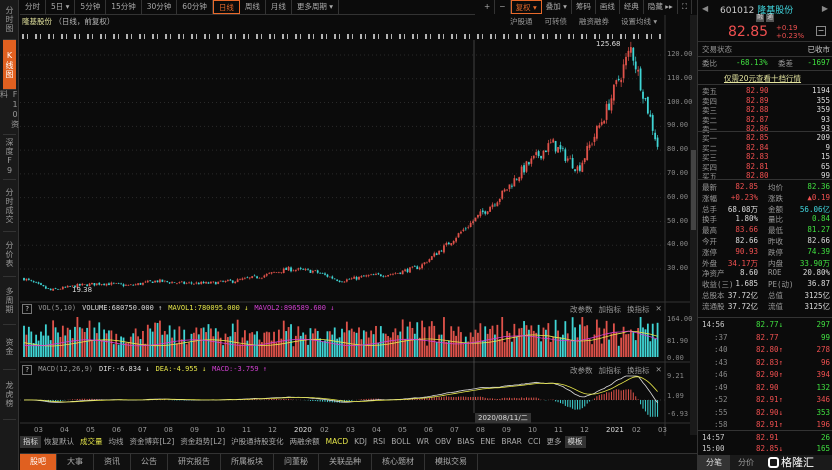  What do you see at coordinates (9, 301) in the screenshot?
I see `sidebar-item: 多周期` at bounding box center [9, 301].